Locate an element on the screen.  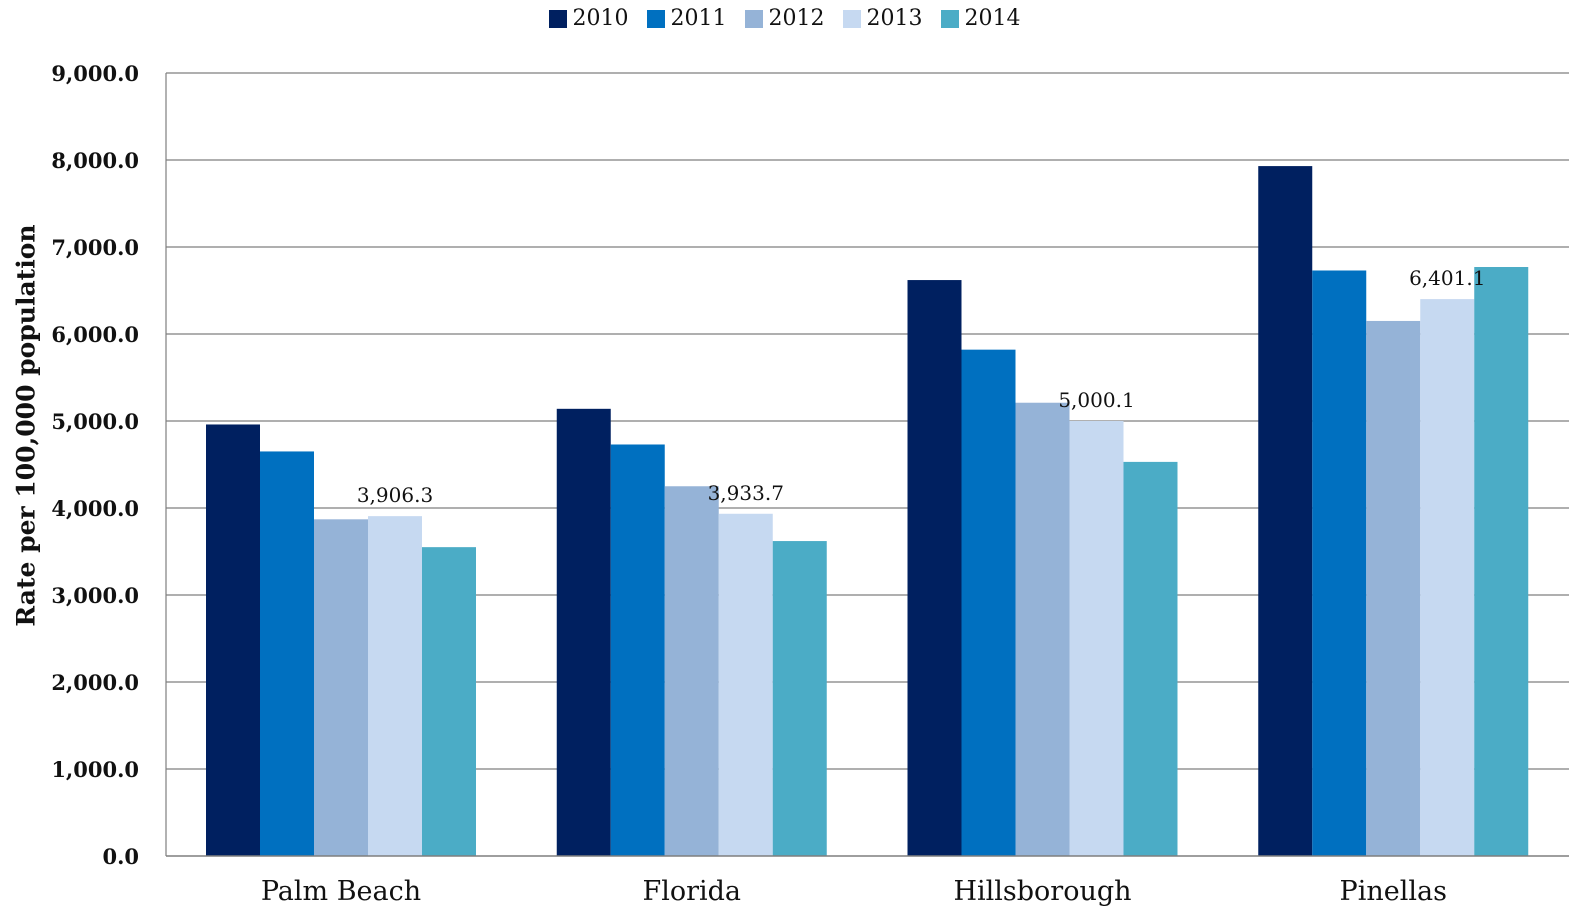
bar-2012-hillsborough is located at coordinates (1042, 629).